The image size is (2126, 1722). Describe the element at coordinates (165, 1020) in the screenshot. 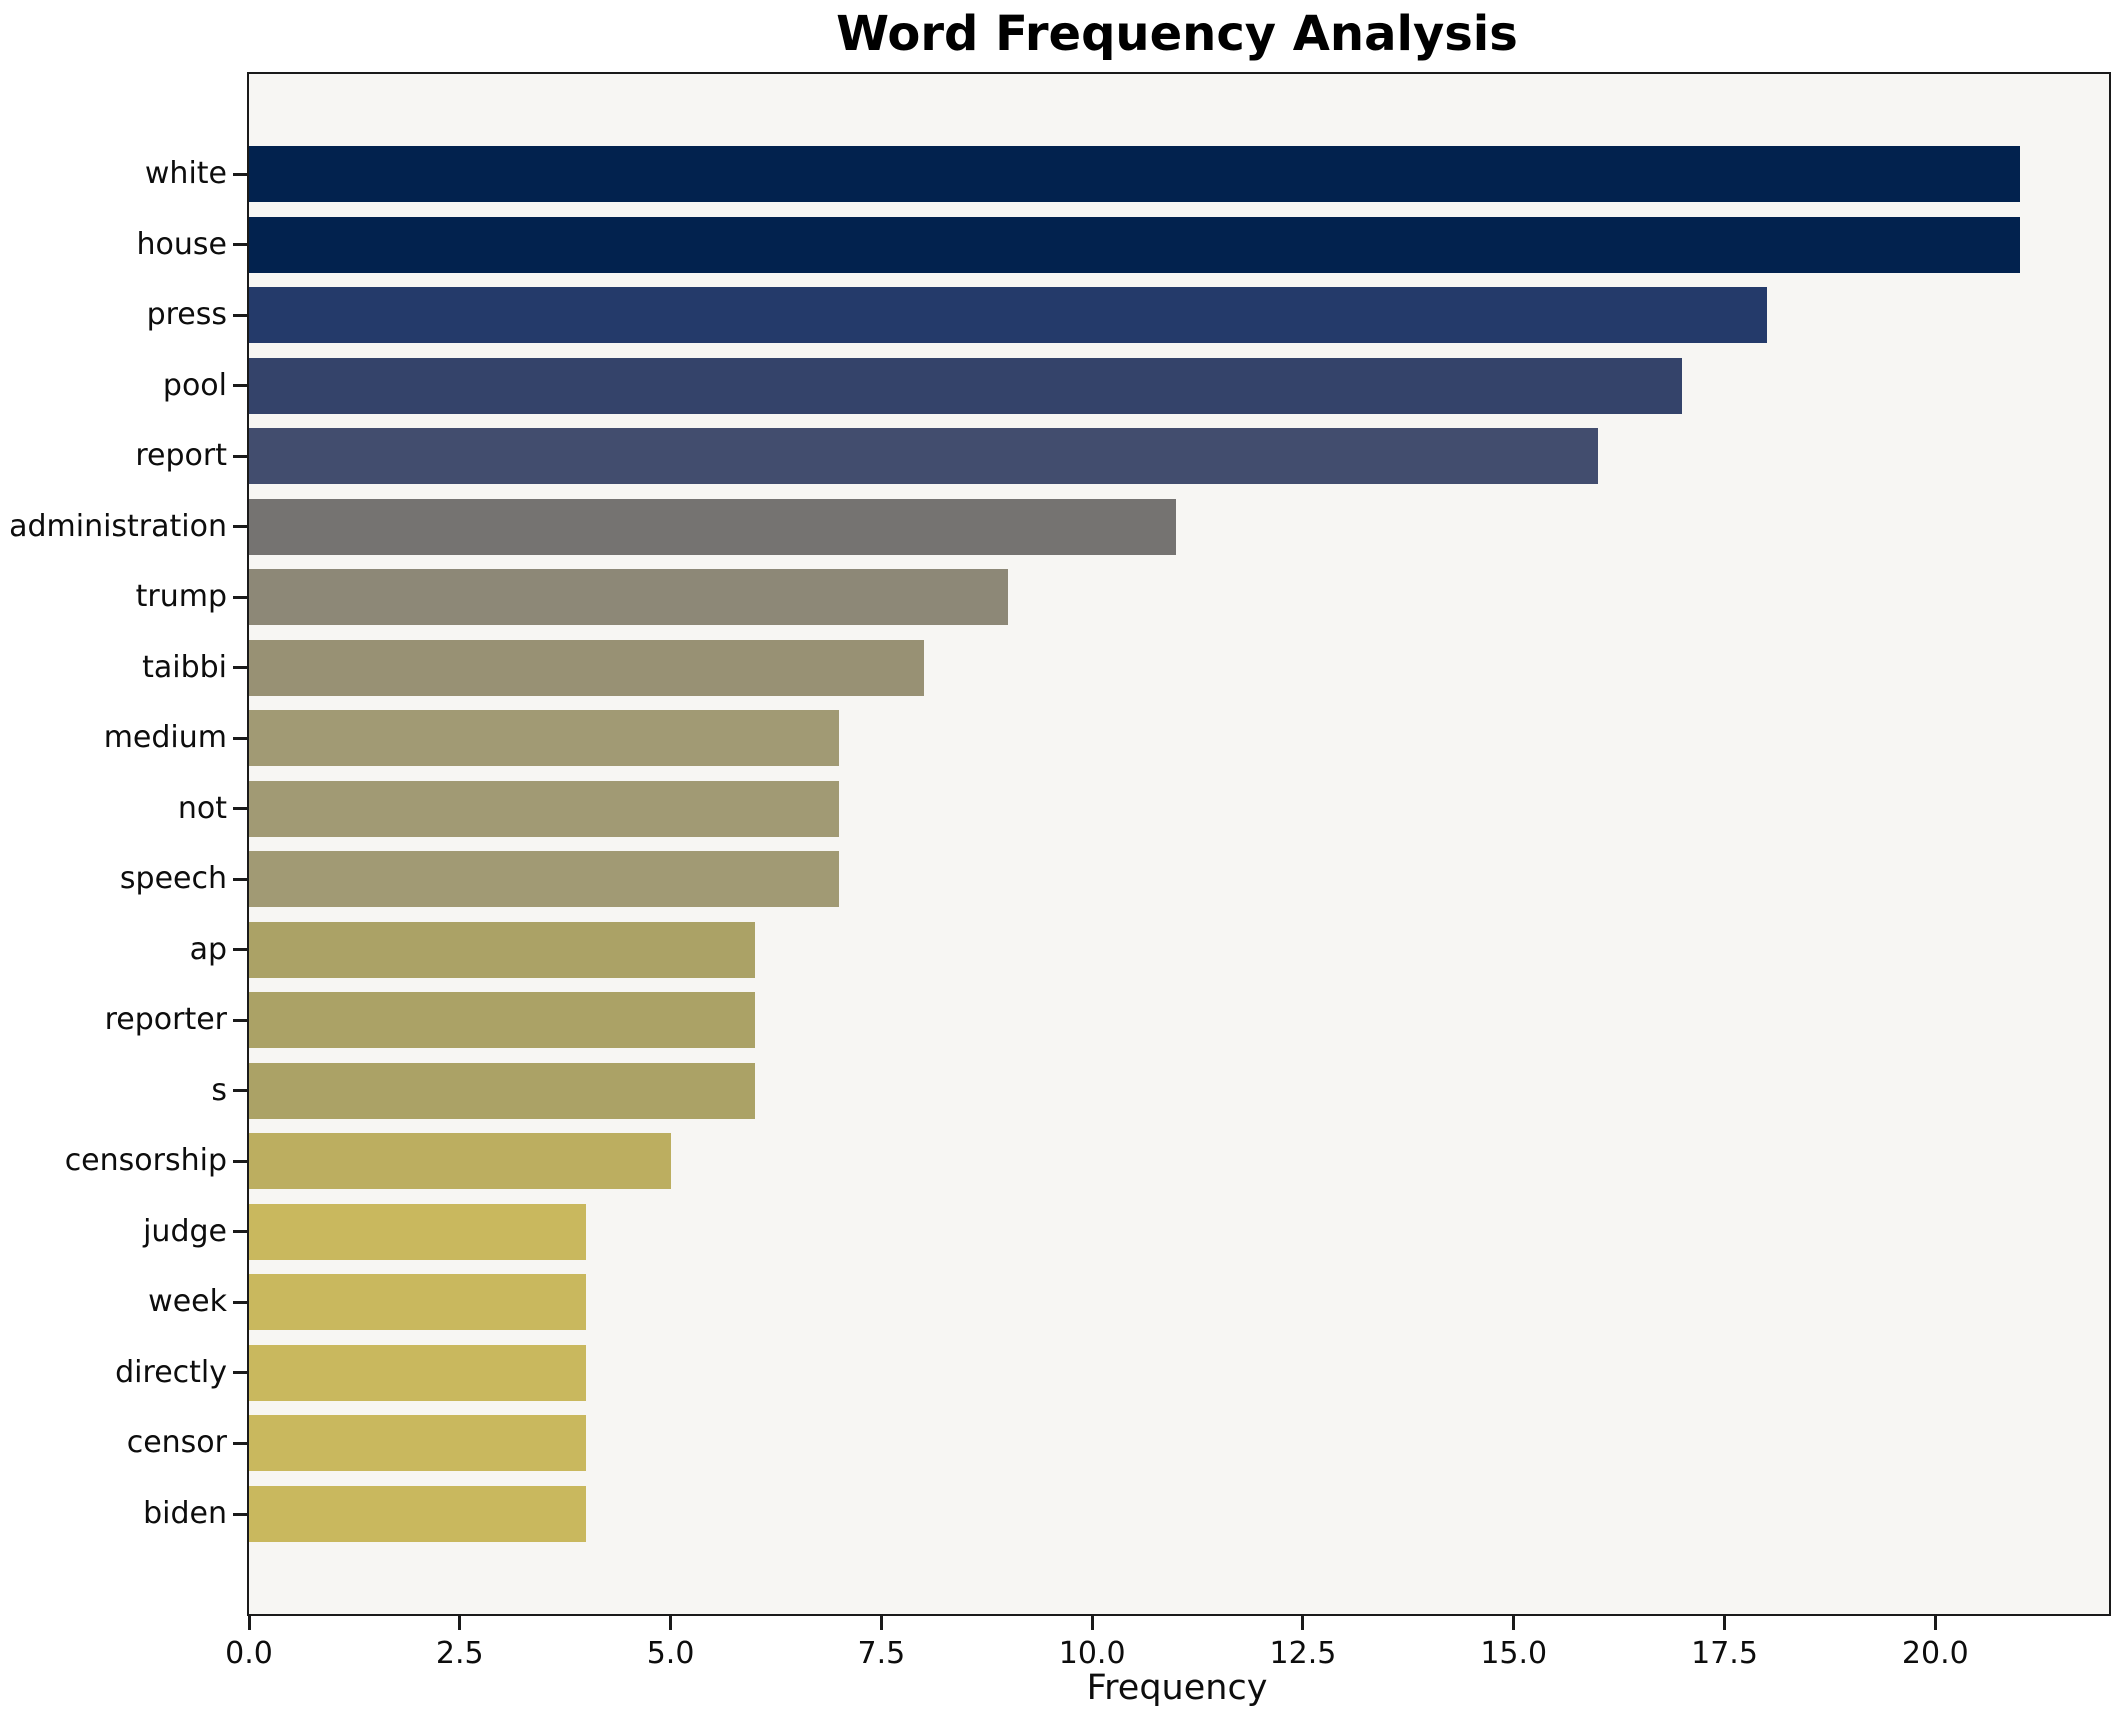

I see `y-tick-label-reporter: reporter` at that location.